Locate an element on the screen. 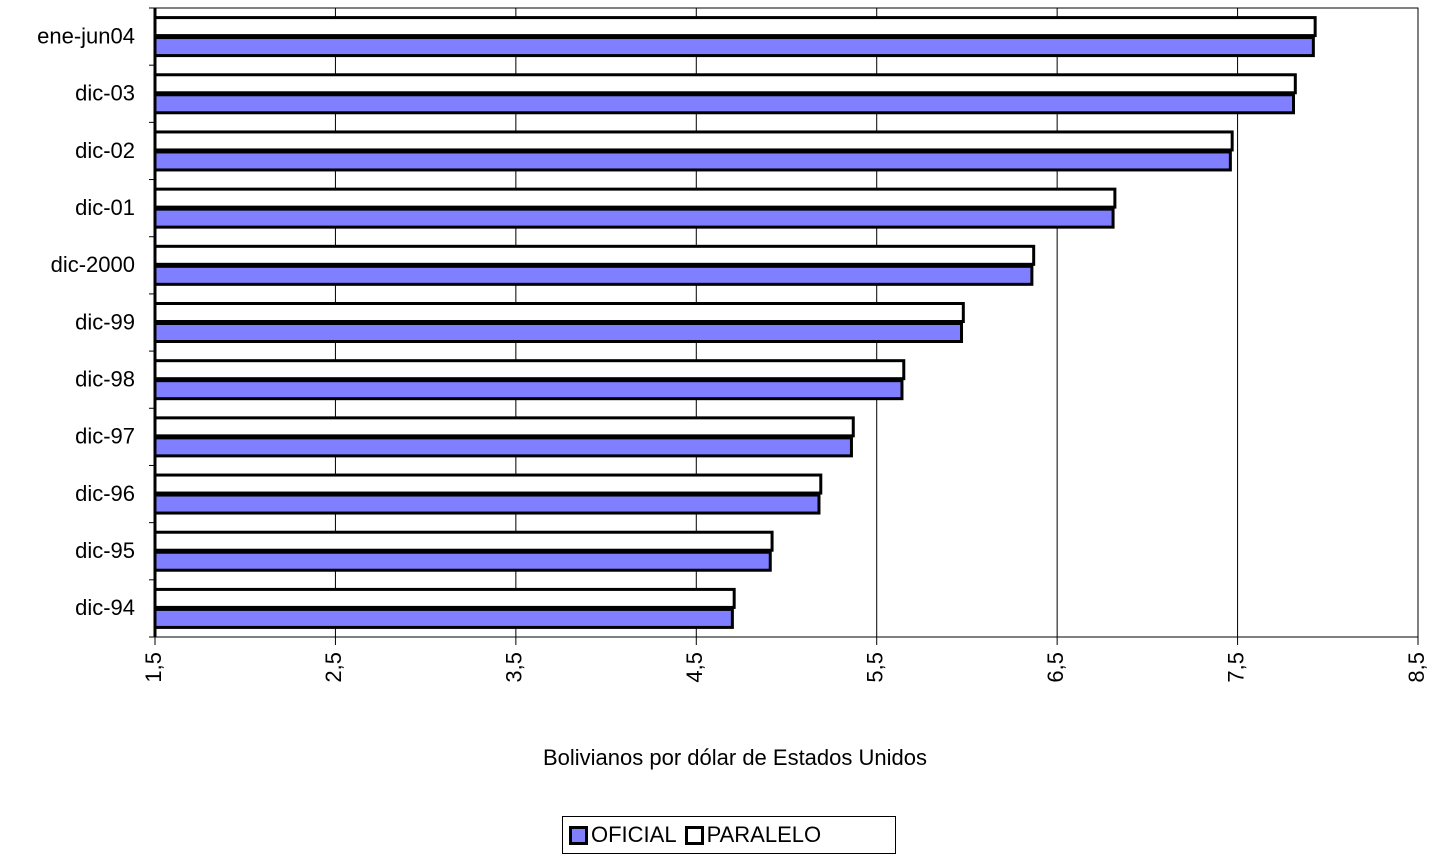 The height and width of the screenshot is (859, 1435). x-tick-label: 4,5 is located at coordinates (694, 667).